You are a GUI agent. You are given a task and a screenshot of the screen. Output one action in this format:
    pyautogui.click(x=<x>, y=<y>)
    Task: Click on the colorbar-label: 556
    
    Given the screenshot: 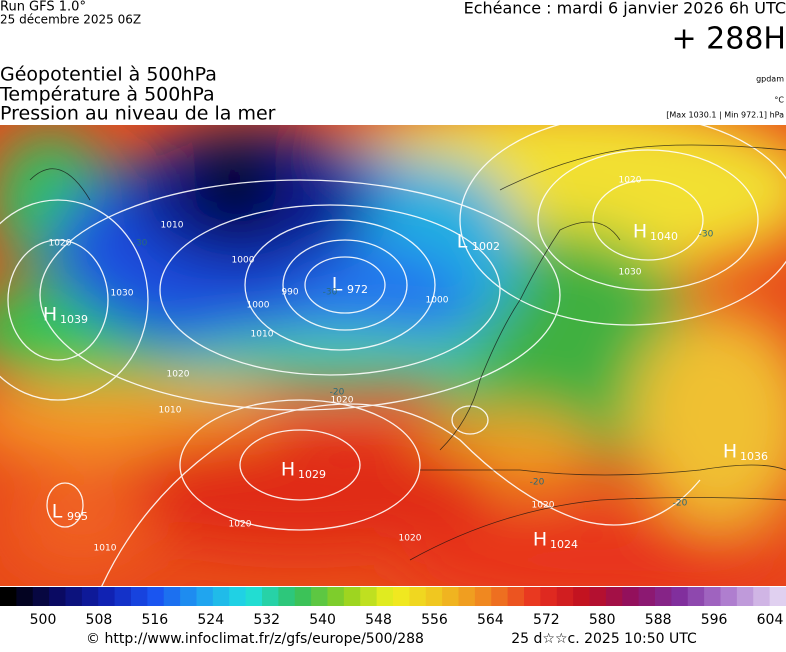 What is the action you would take?
    pyautogui.click(x=434, y=620)
    